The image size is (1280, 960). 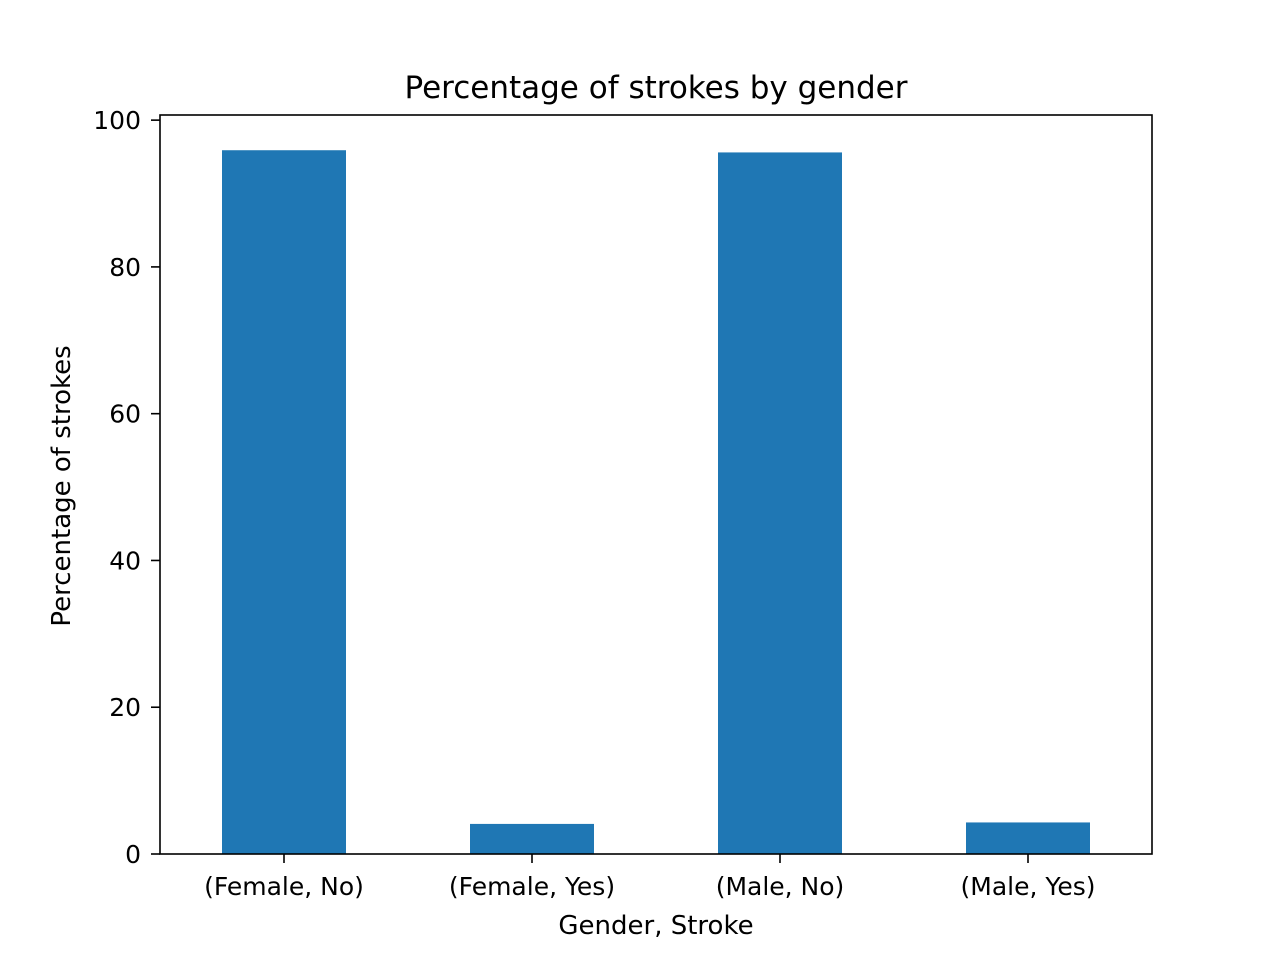 I want to click on y-tick-label: 0, so click(x=133, y=854).